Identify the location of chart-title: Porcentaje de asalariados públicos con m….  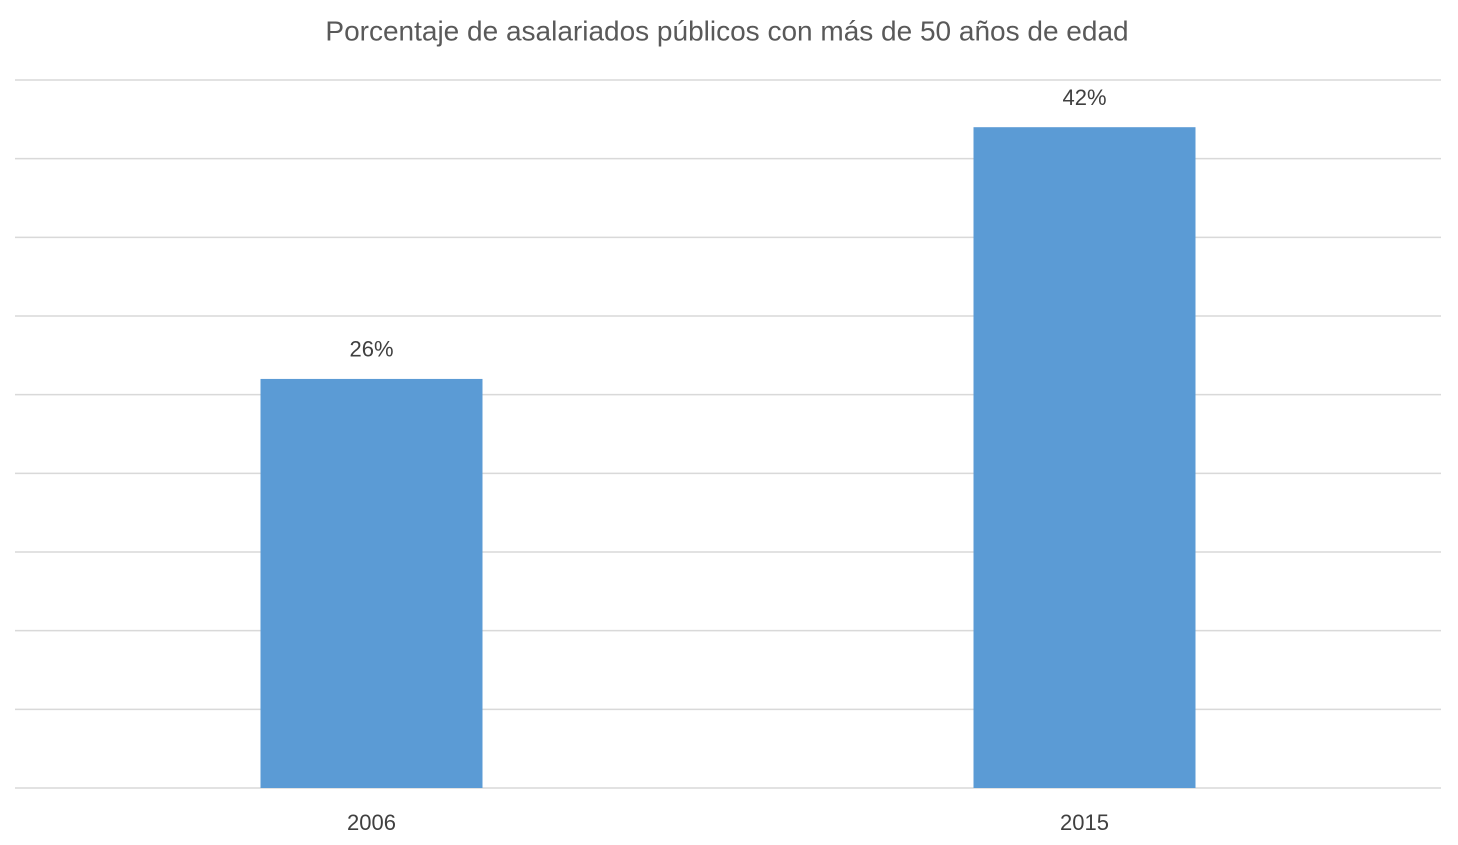
(726, 30).